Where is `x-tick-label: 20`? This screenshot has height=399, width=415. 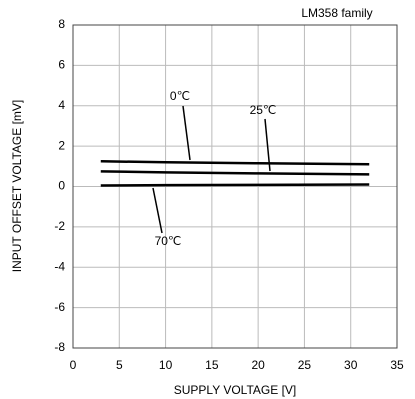
x-tick-label: 20 is located at coordinates (258, 365).